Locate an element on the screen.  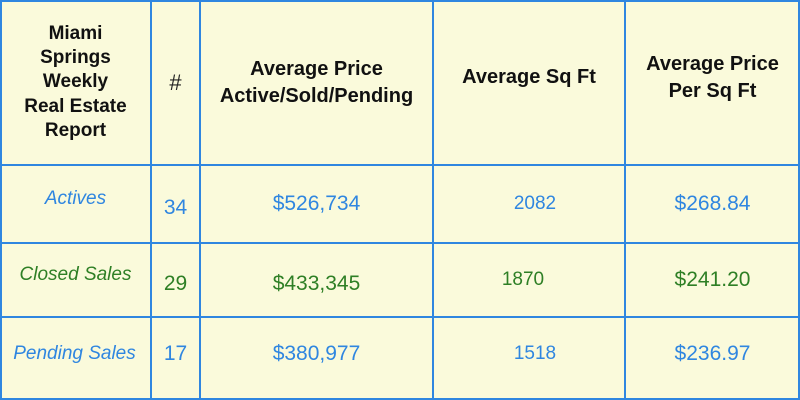
table-border-bottom is located at coordinates (400, 399).